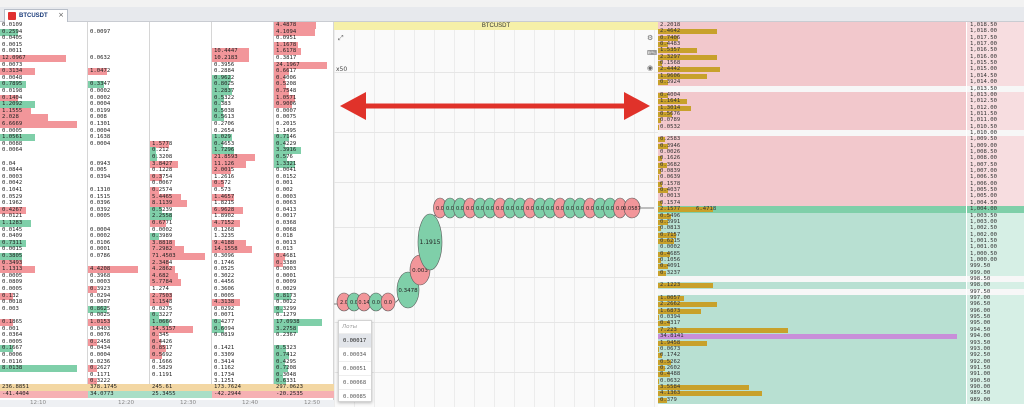 The image size is (1024, 415). I want to click on order-book-row: 0.2583 1,009.50, so click(841, 140).